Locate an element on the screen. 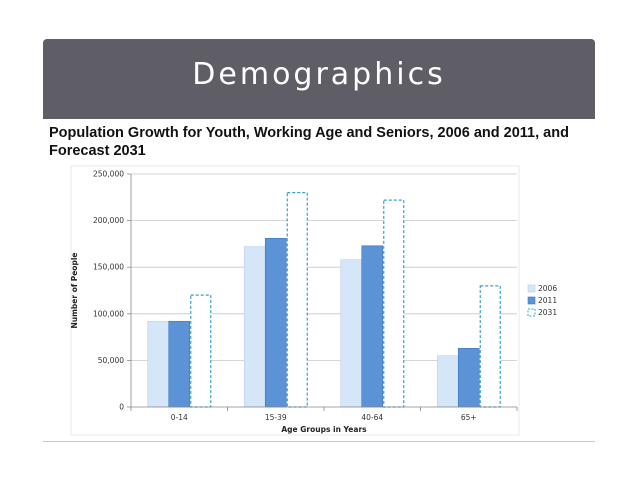 The height and width of the screenshot is (493, 638). title-banner: Demographics is located at coordinates (319, 79).